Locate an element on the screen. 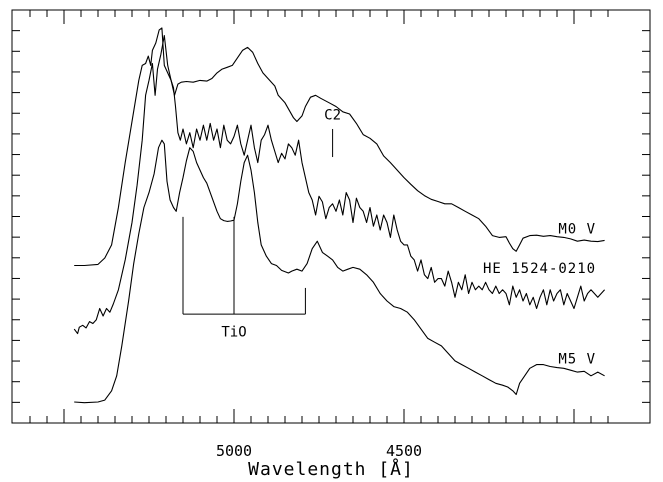 This screenshot has height=482, width=663. series-label-he1524: HE 1524-0210 is located at coordinates (539, 269).